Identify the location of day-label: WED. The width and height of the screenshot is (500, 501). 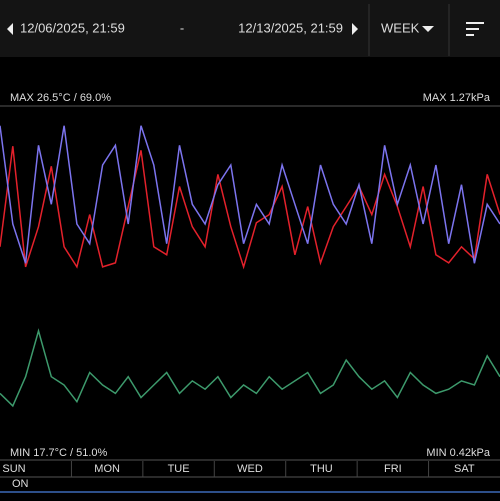
(250, 469).